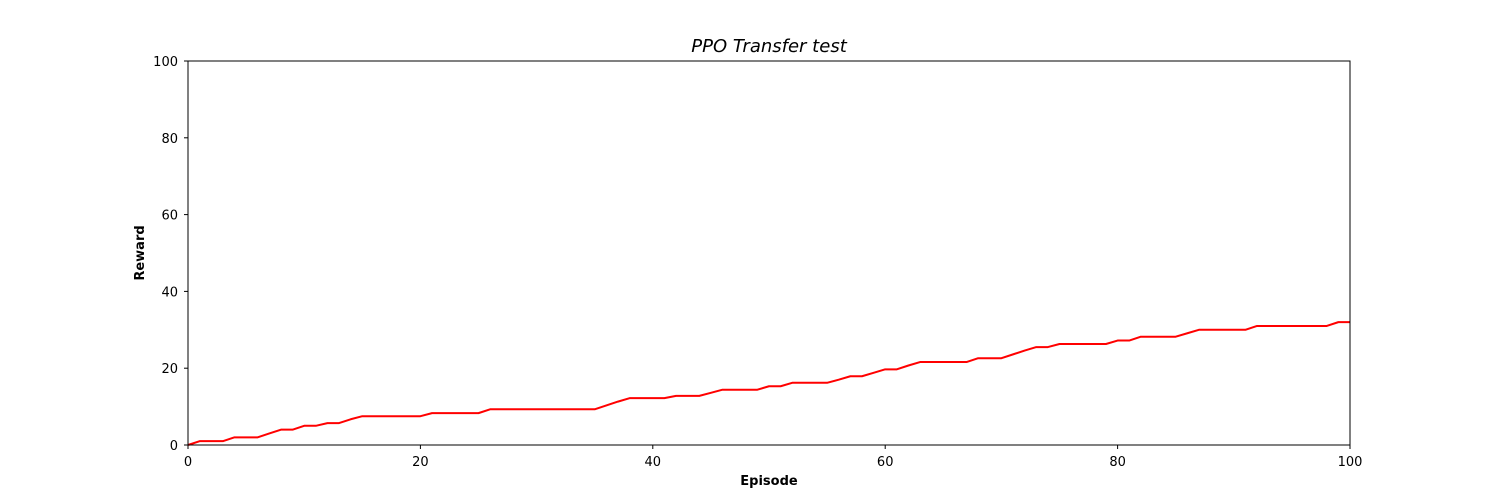 This screenshot has height=504, width=1500. What do you see at coordinates (169, 139) in the screenshot?
I see `y-tick-label: 80` at bounding box center [169, 139].